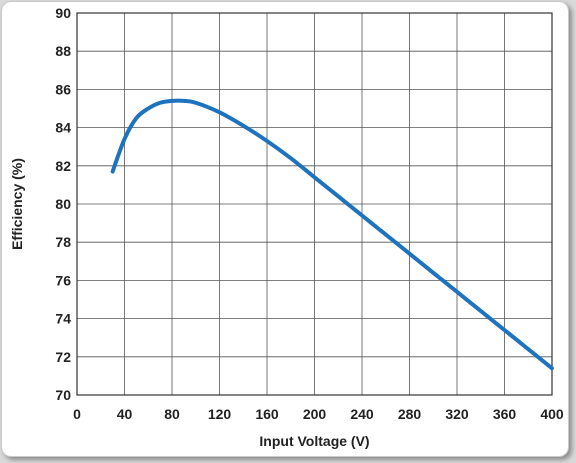  What do you see at coordinates (220, 414) in the screenshot?
I see `x-tick-label: 120` at bounding box center [220, 414].